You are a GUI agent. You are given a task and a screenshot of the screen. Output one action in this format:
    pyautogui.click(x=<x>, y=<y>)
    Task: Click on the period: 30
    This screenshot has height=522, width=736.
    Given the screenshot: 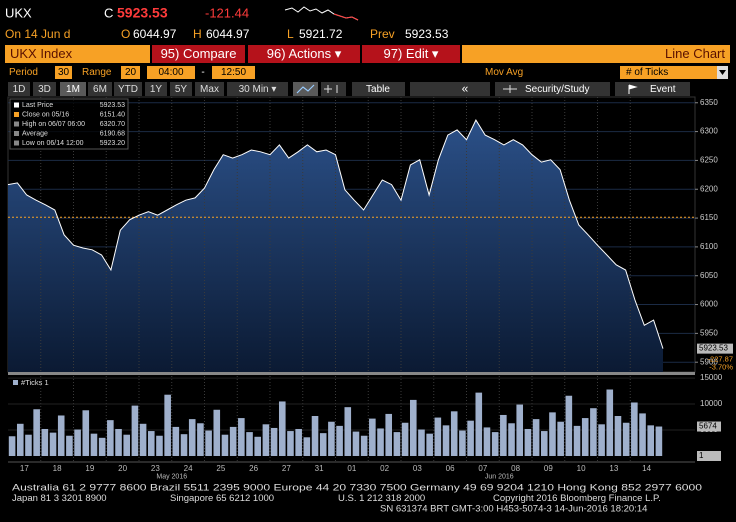 What is the action you would take?
    pyautogui.click(x=64, y=72)
    